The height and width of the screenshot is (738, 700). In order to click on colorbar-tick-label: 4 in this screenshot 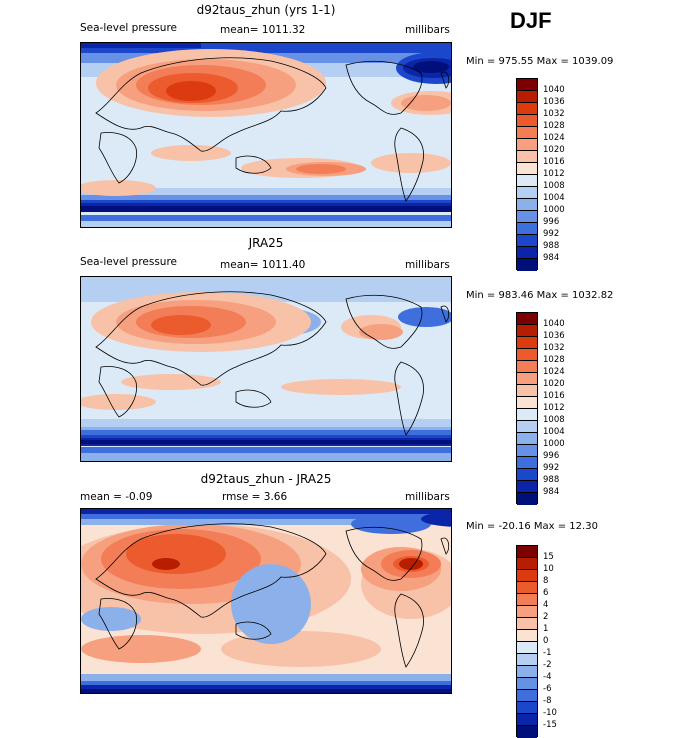, I will do `click(546, 605)`.